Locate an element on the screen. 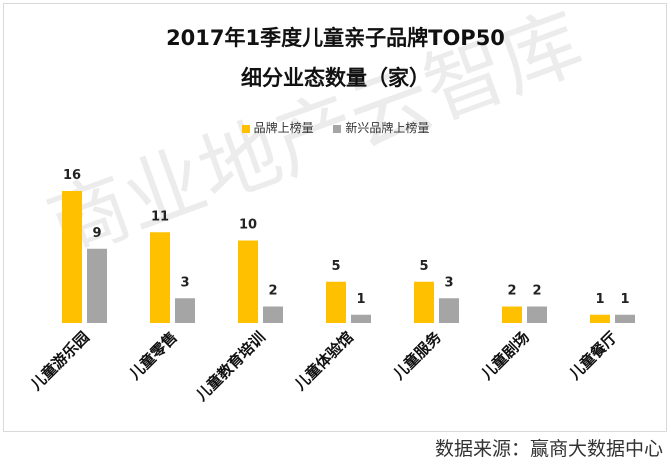 The image size is (671, 465). data-label: 10 is located at coordinates (248, 225).